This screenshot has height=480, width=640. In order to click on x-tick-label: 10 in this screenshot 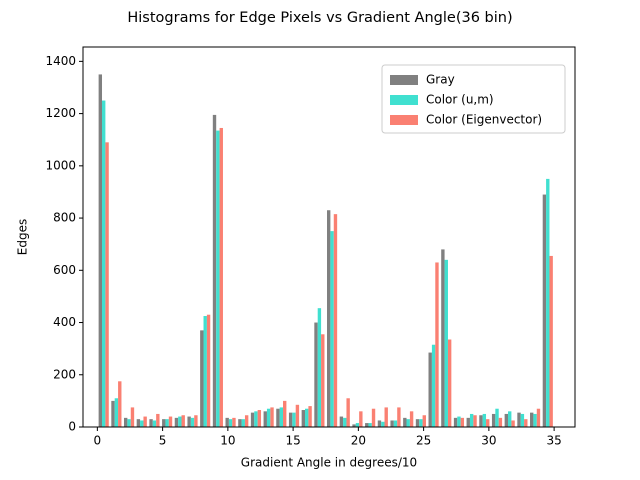, I will do `click(227, 441)`.